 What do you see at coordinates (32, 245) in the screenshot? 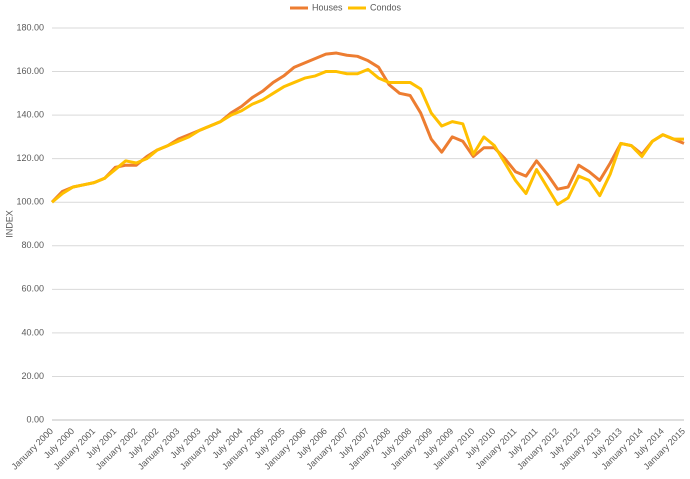
I see `y-tick-label: 80.00` at bounding box center [32, 245].